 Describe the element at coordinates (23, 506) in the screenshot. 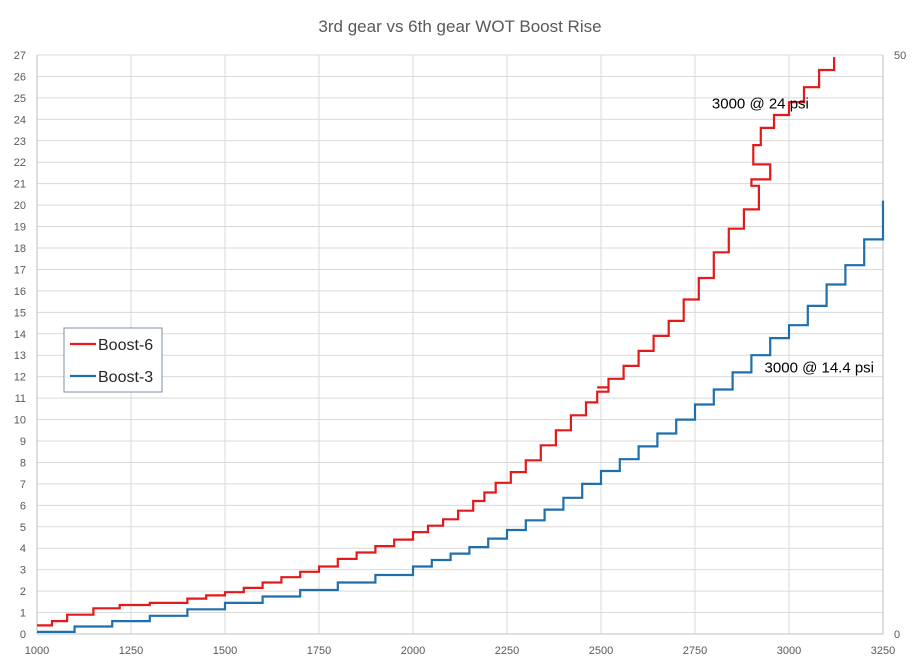

I see `y-tick-label: 6` at that location.